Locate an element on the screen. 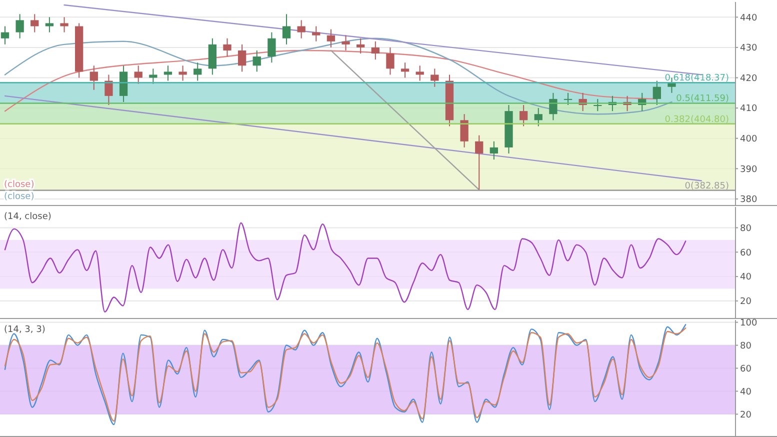  y-tick-label: 400 is located at coordinates (749, 139).